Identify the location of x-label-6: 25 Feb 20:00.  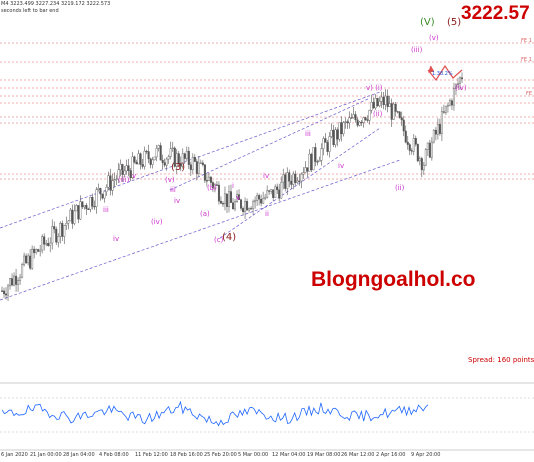
(220, 455).